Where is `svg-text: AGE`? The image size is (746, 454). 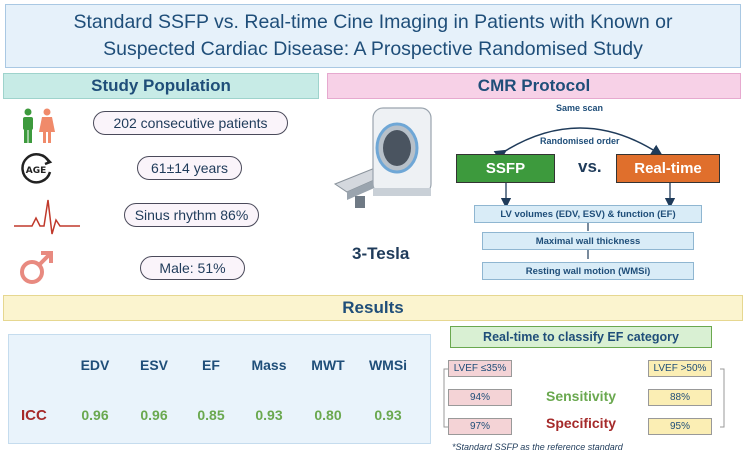
svg-text: AGE is located at coordinates (36, 171).